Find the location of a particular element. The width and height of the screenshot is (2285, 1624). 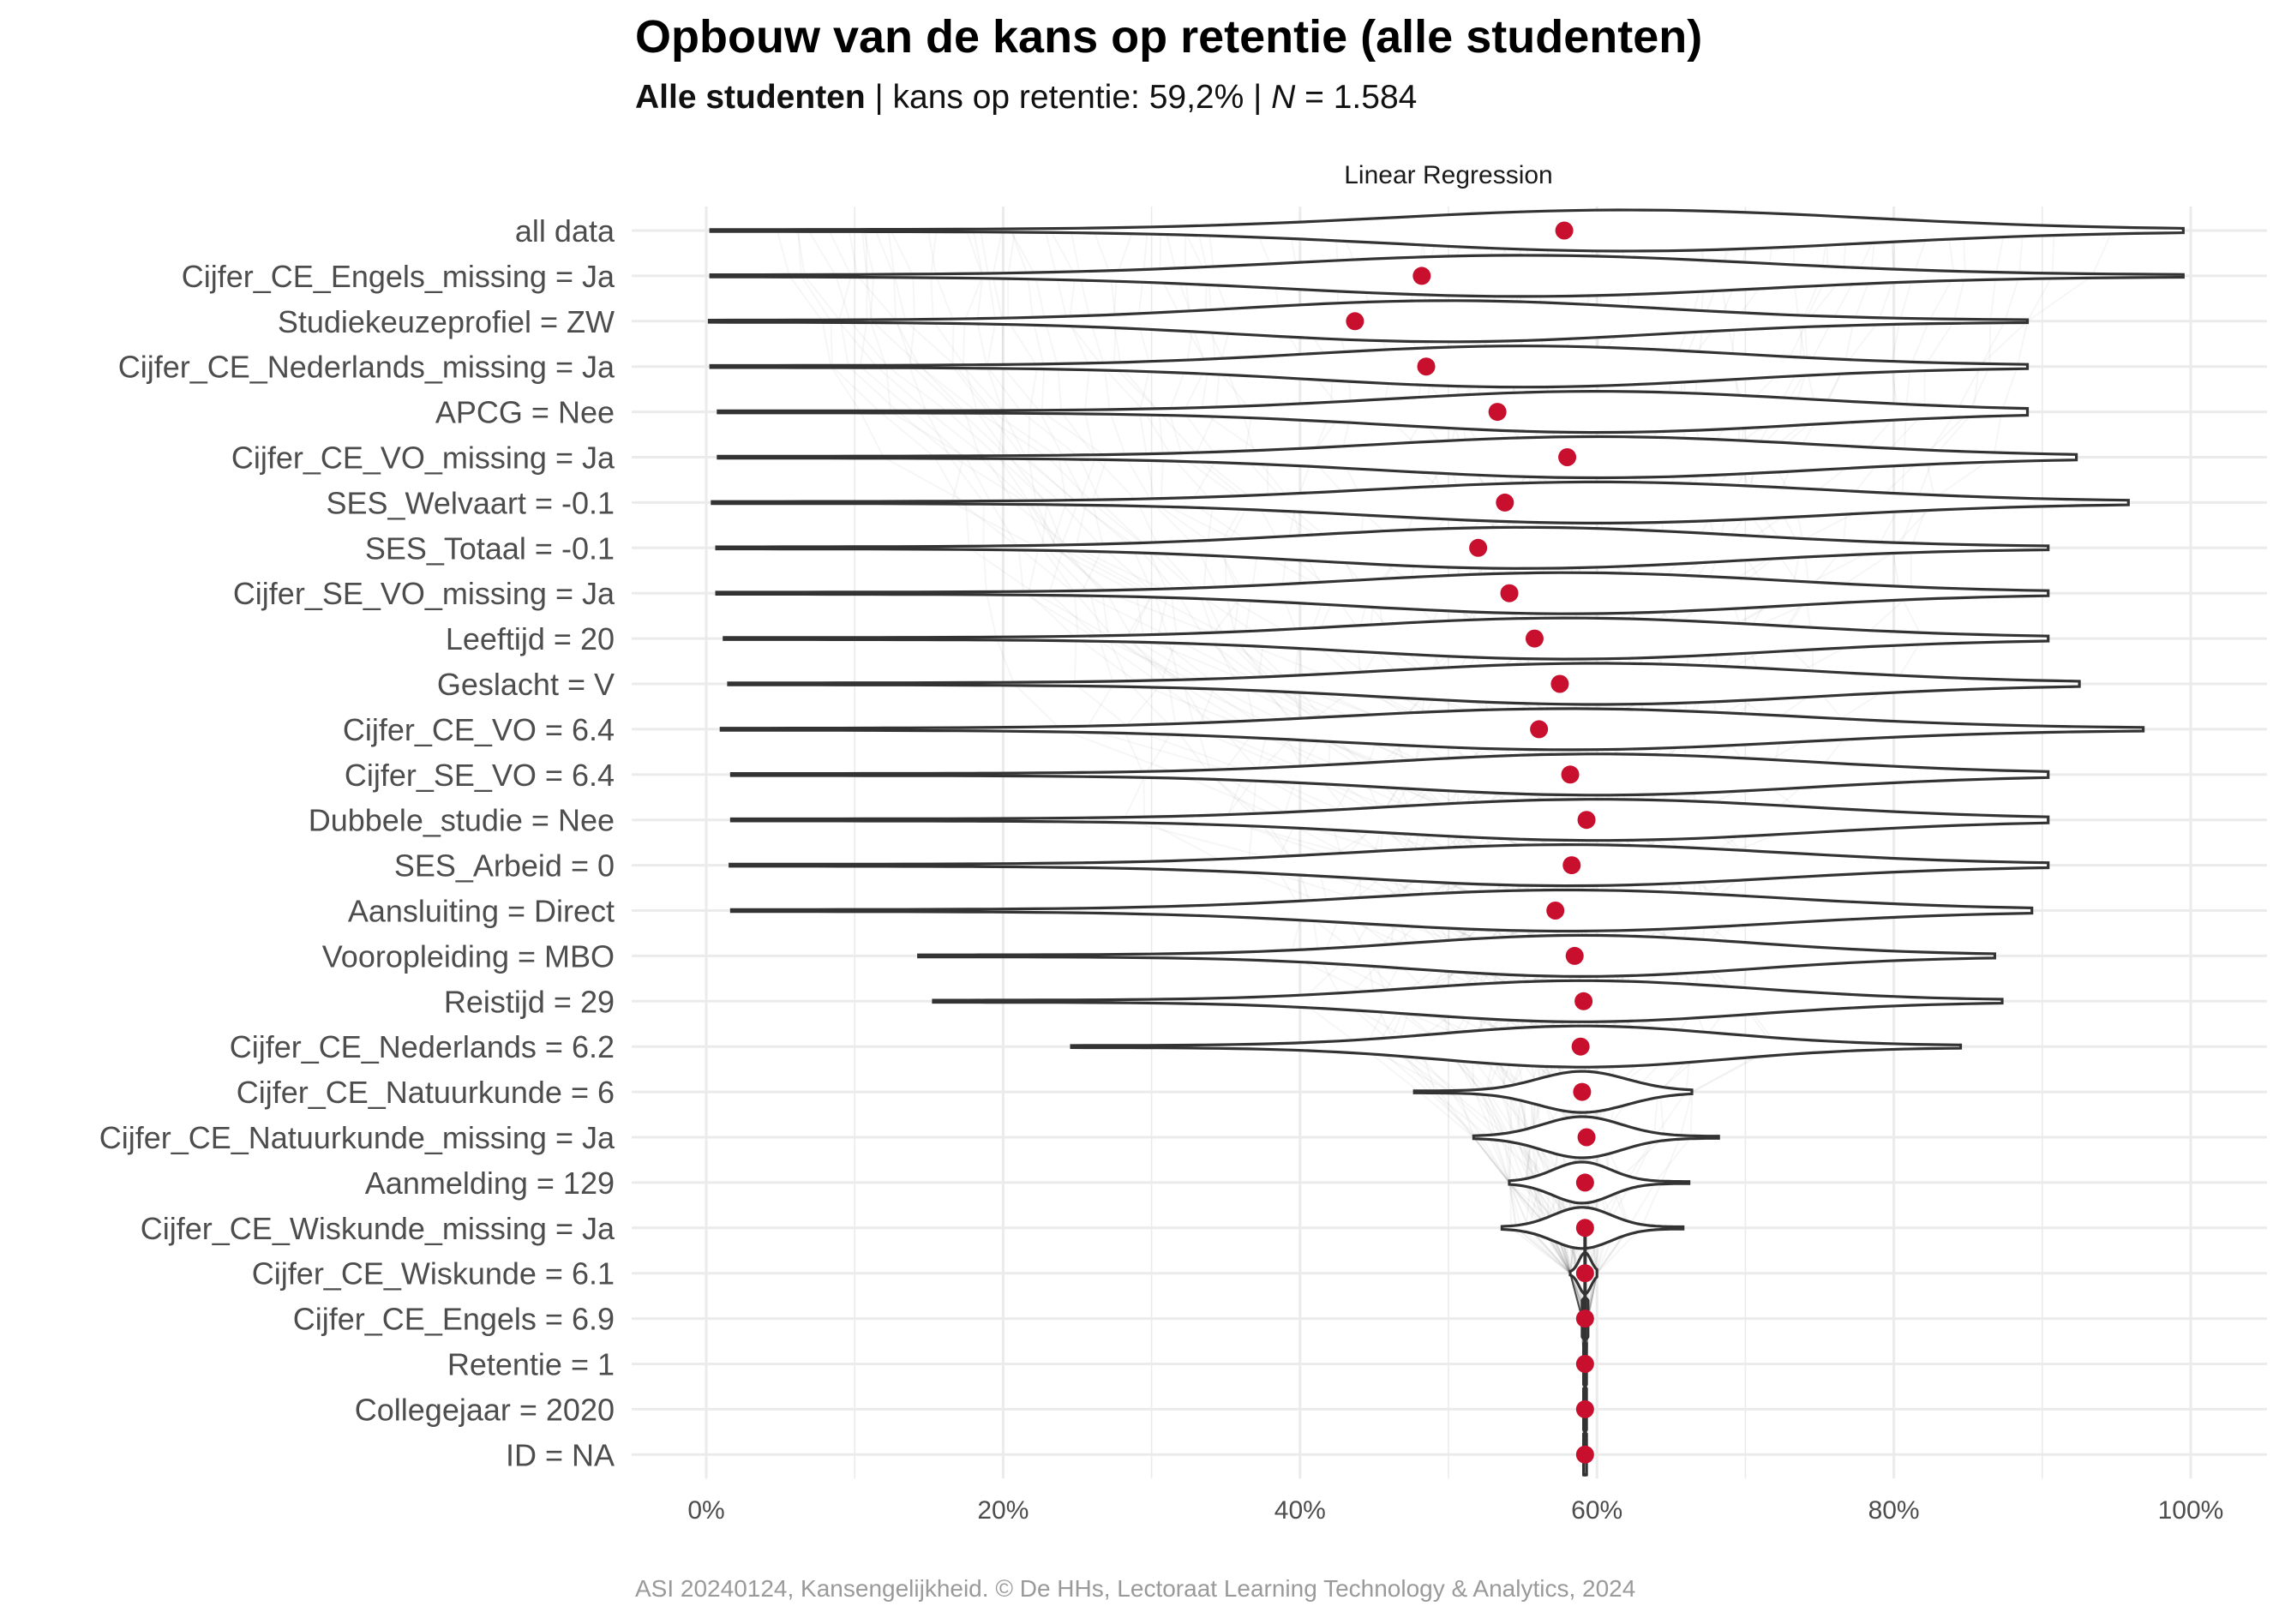

x-tick-label: 80% is located at coordinates (1894, 1510).